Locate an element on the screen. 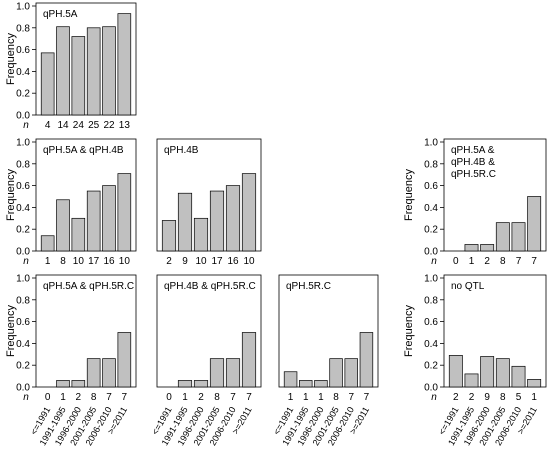 This screenshot has width=550, height=458. panel-title: qPH.5A & qPH.5R.C is located at coordinates (88, 286).